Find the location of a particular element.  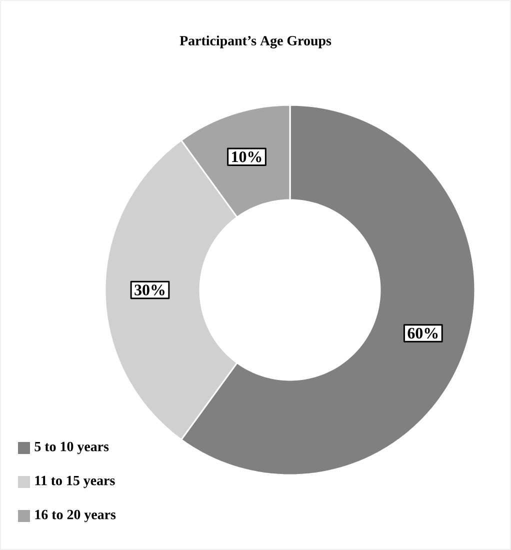

legend-label: 5 to 10 years is located at coordinates (71, 448).